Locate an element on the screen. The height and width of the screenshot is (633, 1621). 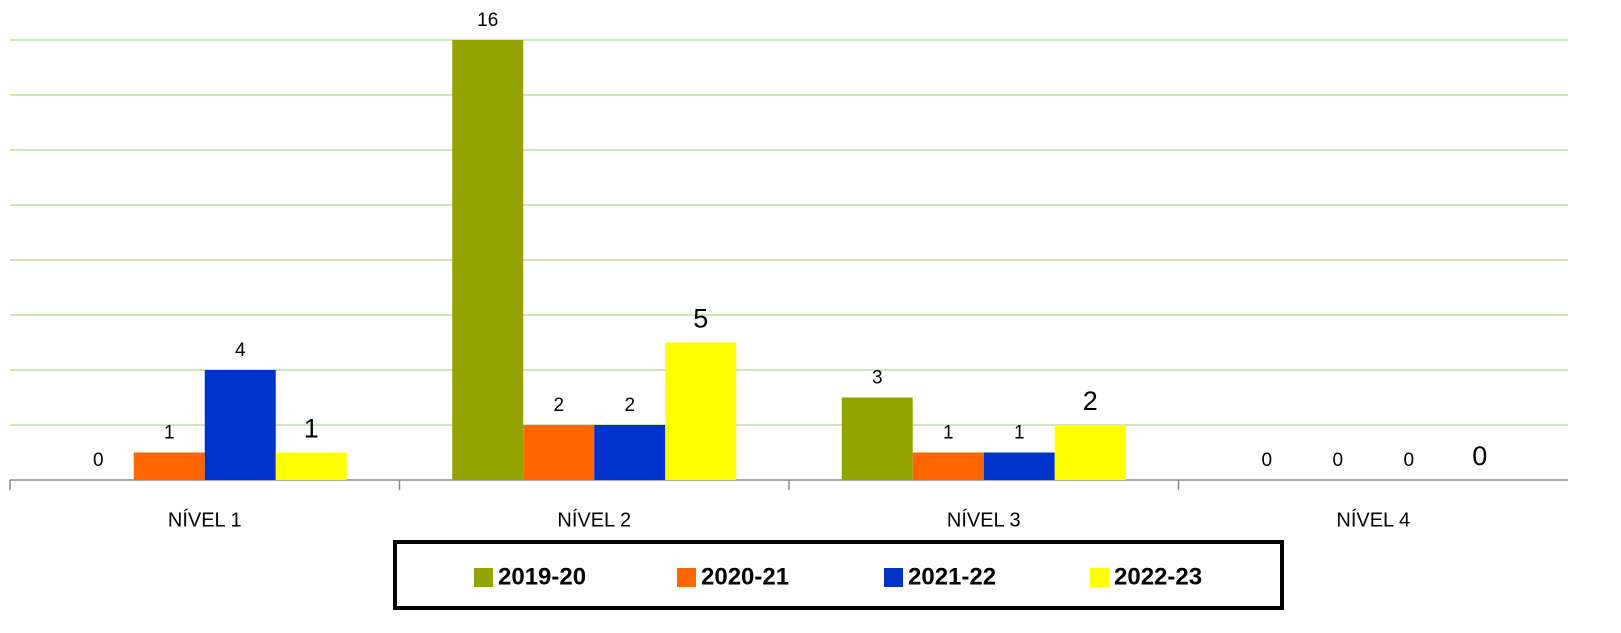
data-label: 4 is located at coordinates (240, 350).